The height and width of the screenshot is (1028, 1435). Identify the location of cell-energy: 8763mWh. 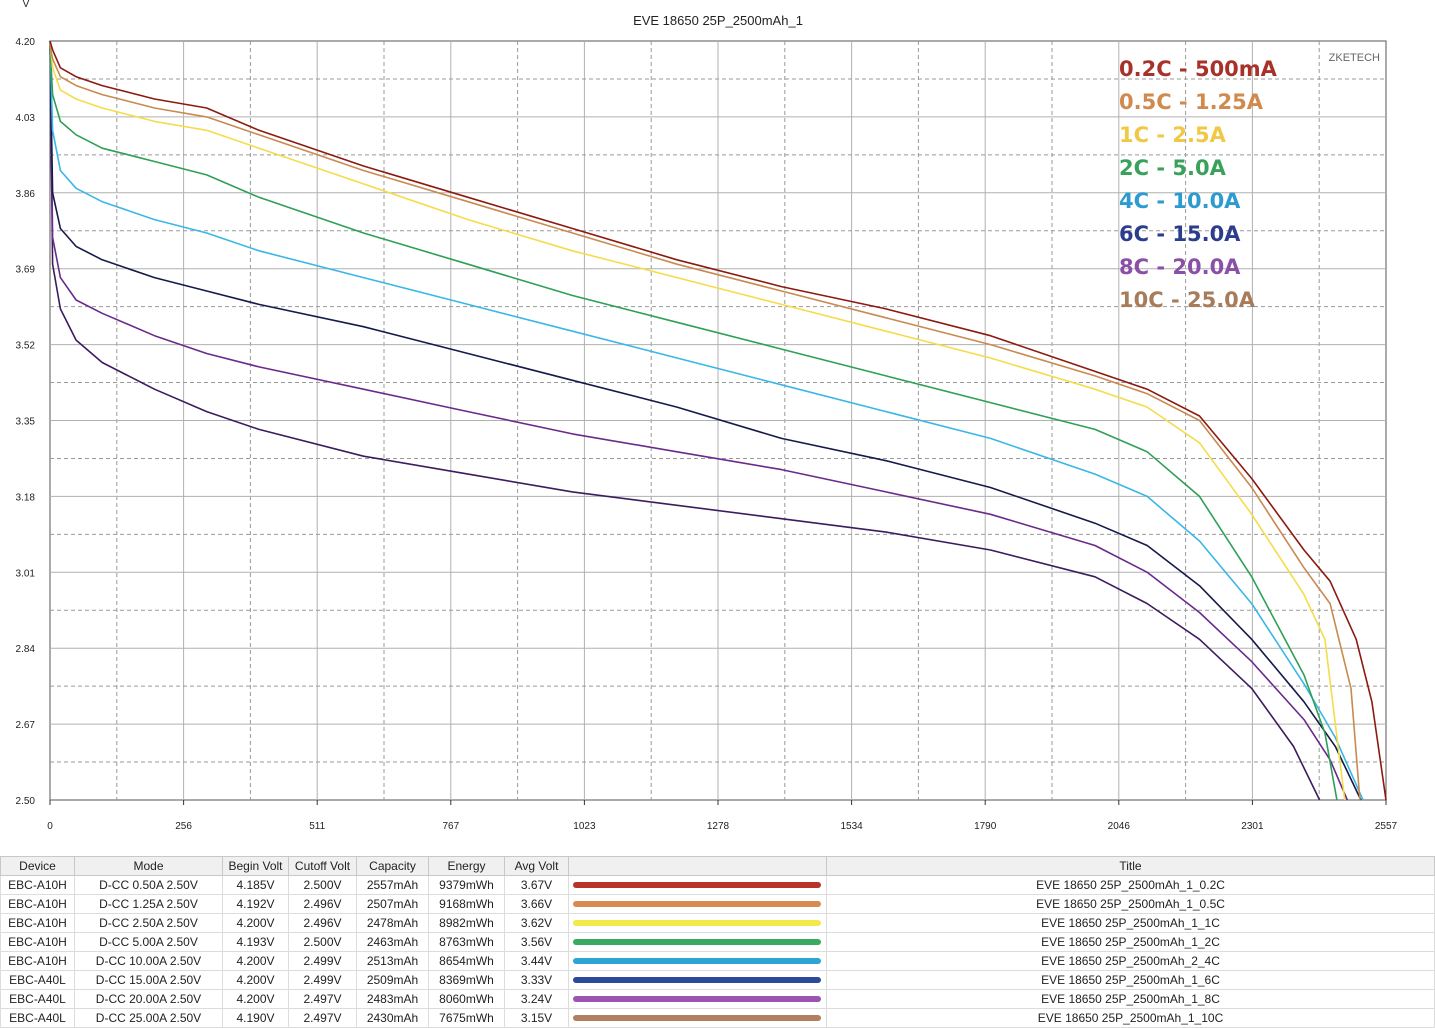
(466, 942).